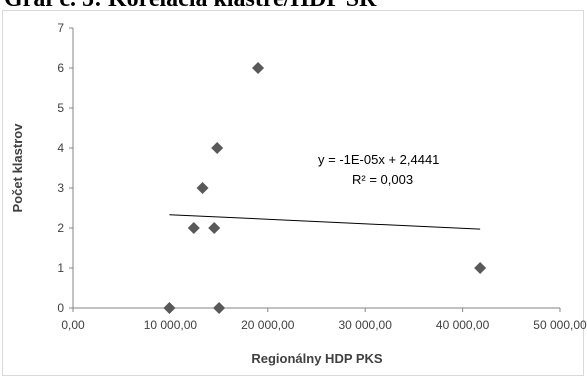 This screenshot has height=380, width=587. What do you see at coordinates (317, 358) in the screenshot?
I see `x-axis-title: Regionálny HDP PKS` at bounding box center [317, 358].